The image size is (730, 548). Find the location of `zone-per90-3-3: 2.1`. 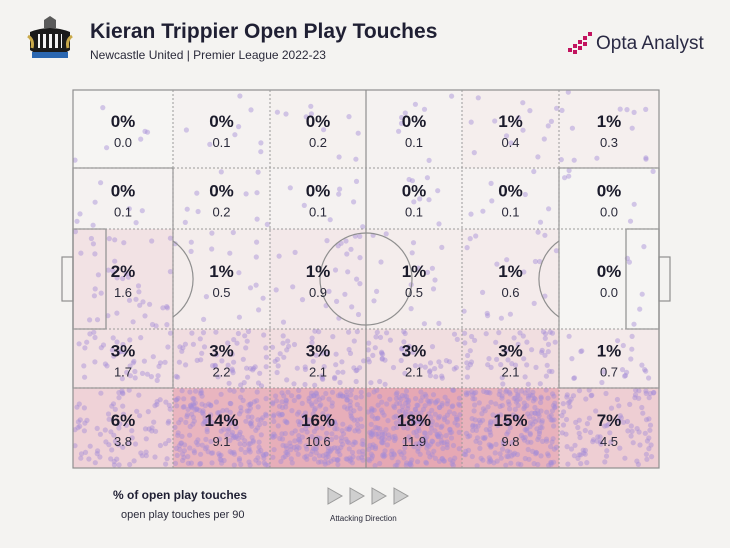

zone-per90-3-3: 2.1 is located at coordinates (414, 372).